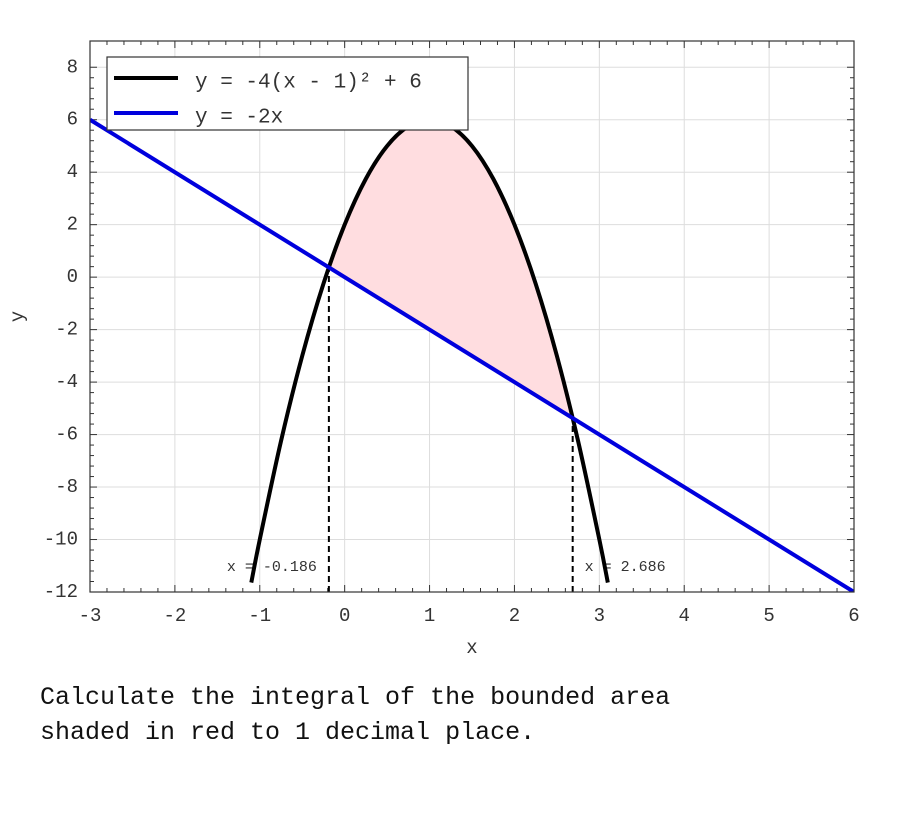 The image size is (900, 825). I want to click on shaded-area, so click(450, 269).